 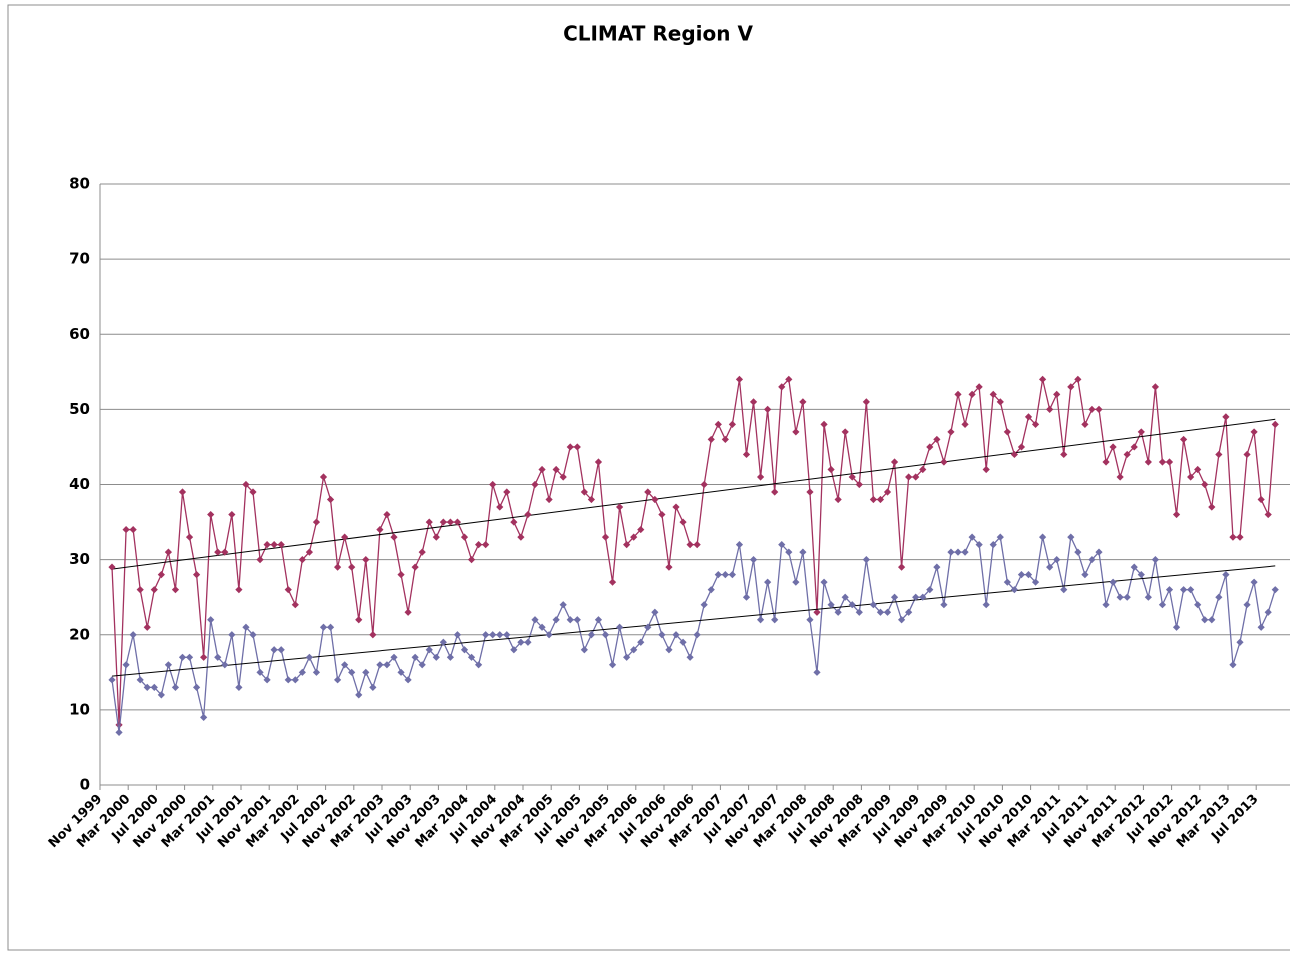 I want to click on y-tick-label: 50, so click(x=79, y=409).